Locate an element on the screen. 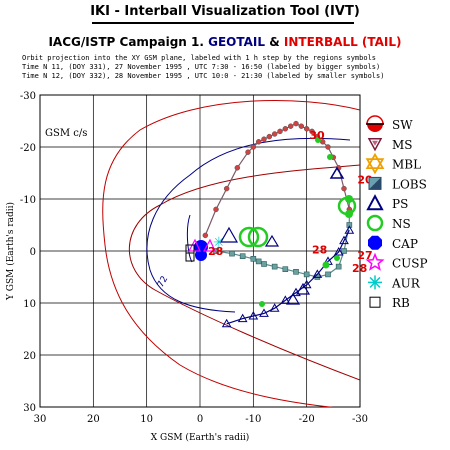  legend-label: AUR is located at coordinates (406, 283).